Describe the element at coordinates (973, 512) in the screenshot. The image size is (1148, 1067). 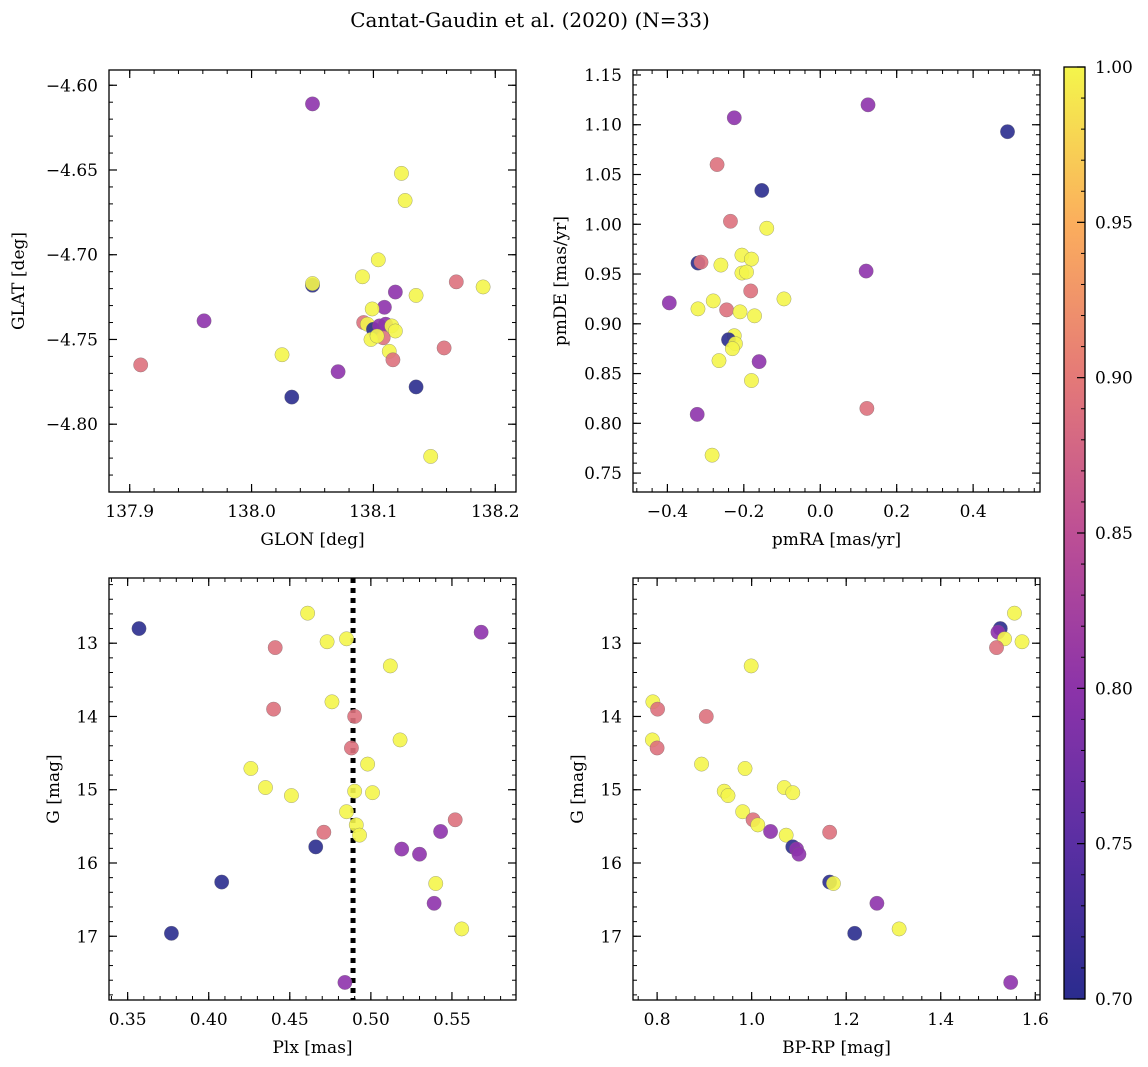
I see `x-tick-label: 0.4` at that location.